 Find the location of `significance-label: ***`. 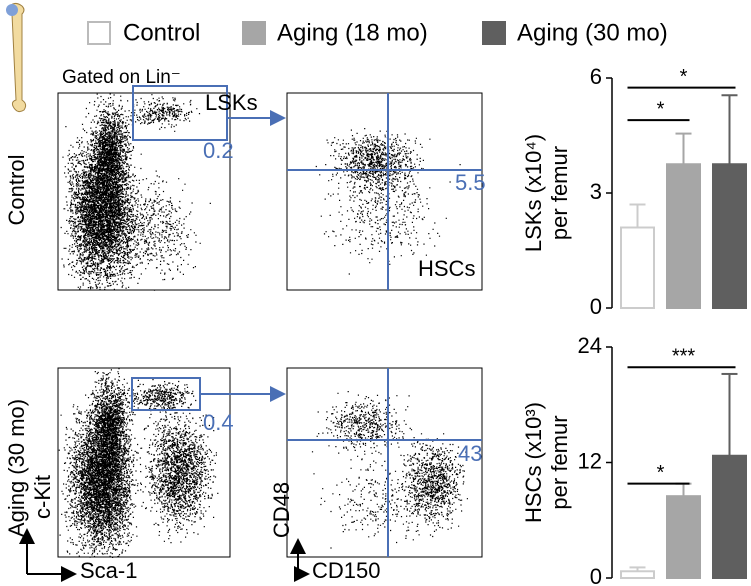

significance-label: *** is located at coordinates (684, 356).